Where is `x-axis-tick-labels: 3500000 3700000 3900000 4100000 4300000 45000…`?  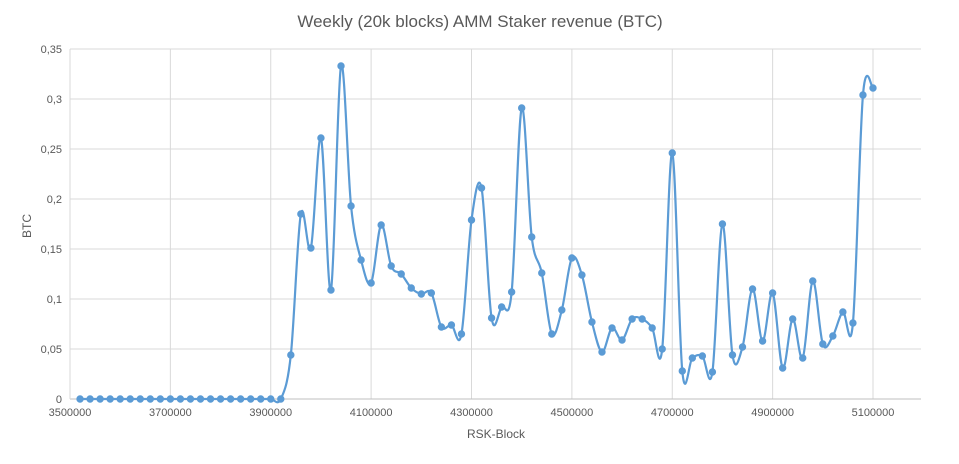
x-axis-tick-labels: 3500000 3700000 3900000 4100000 4300000 45000… is located at coordinates (472, 413).